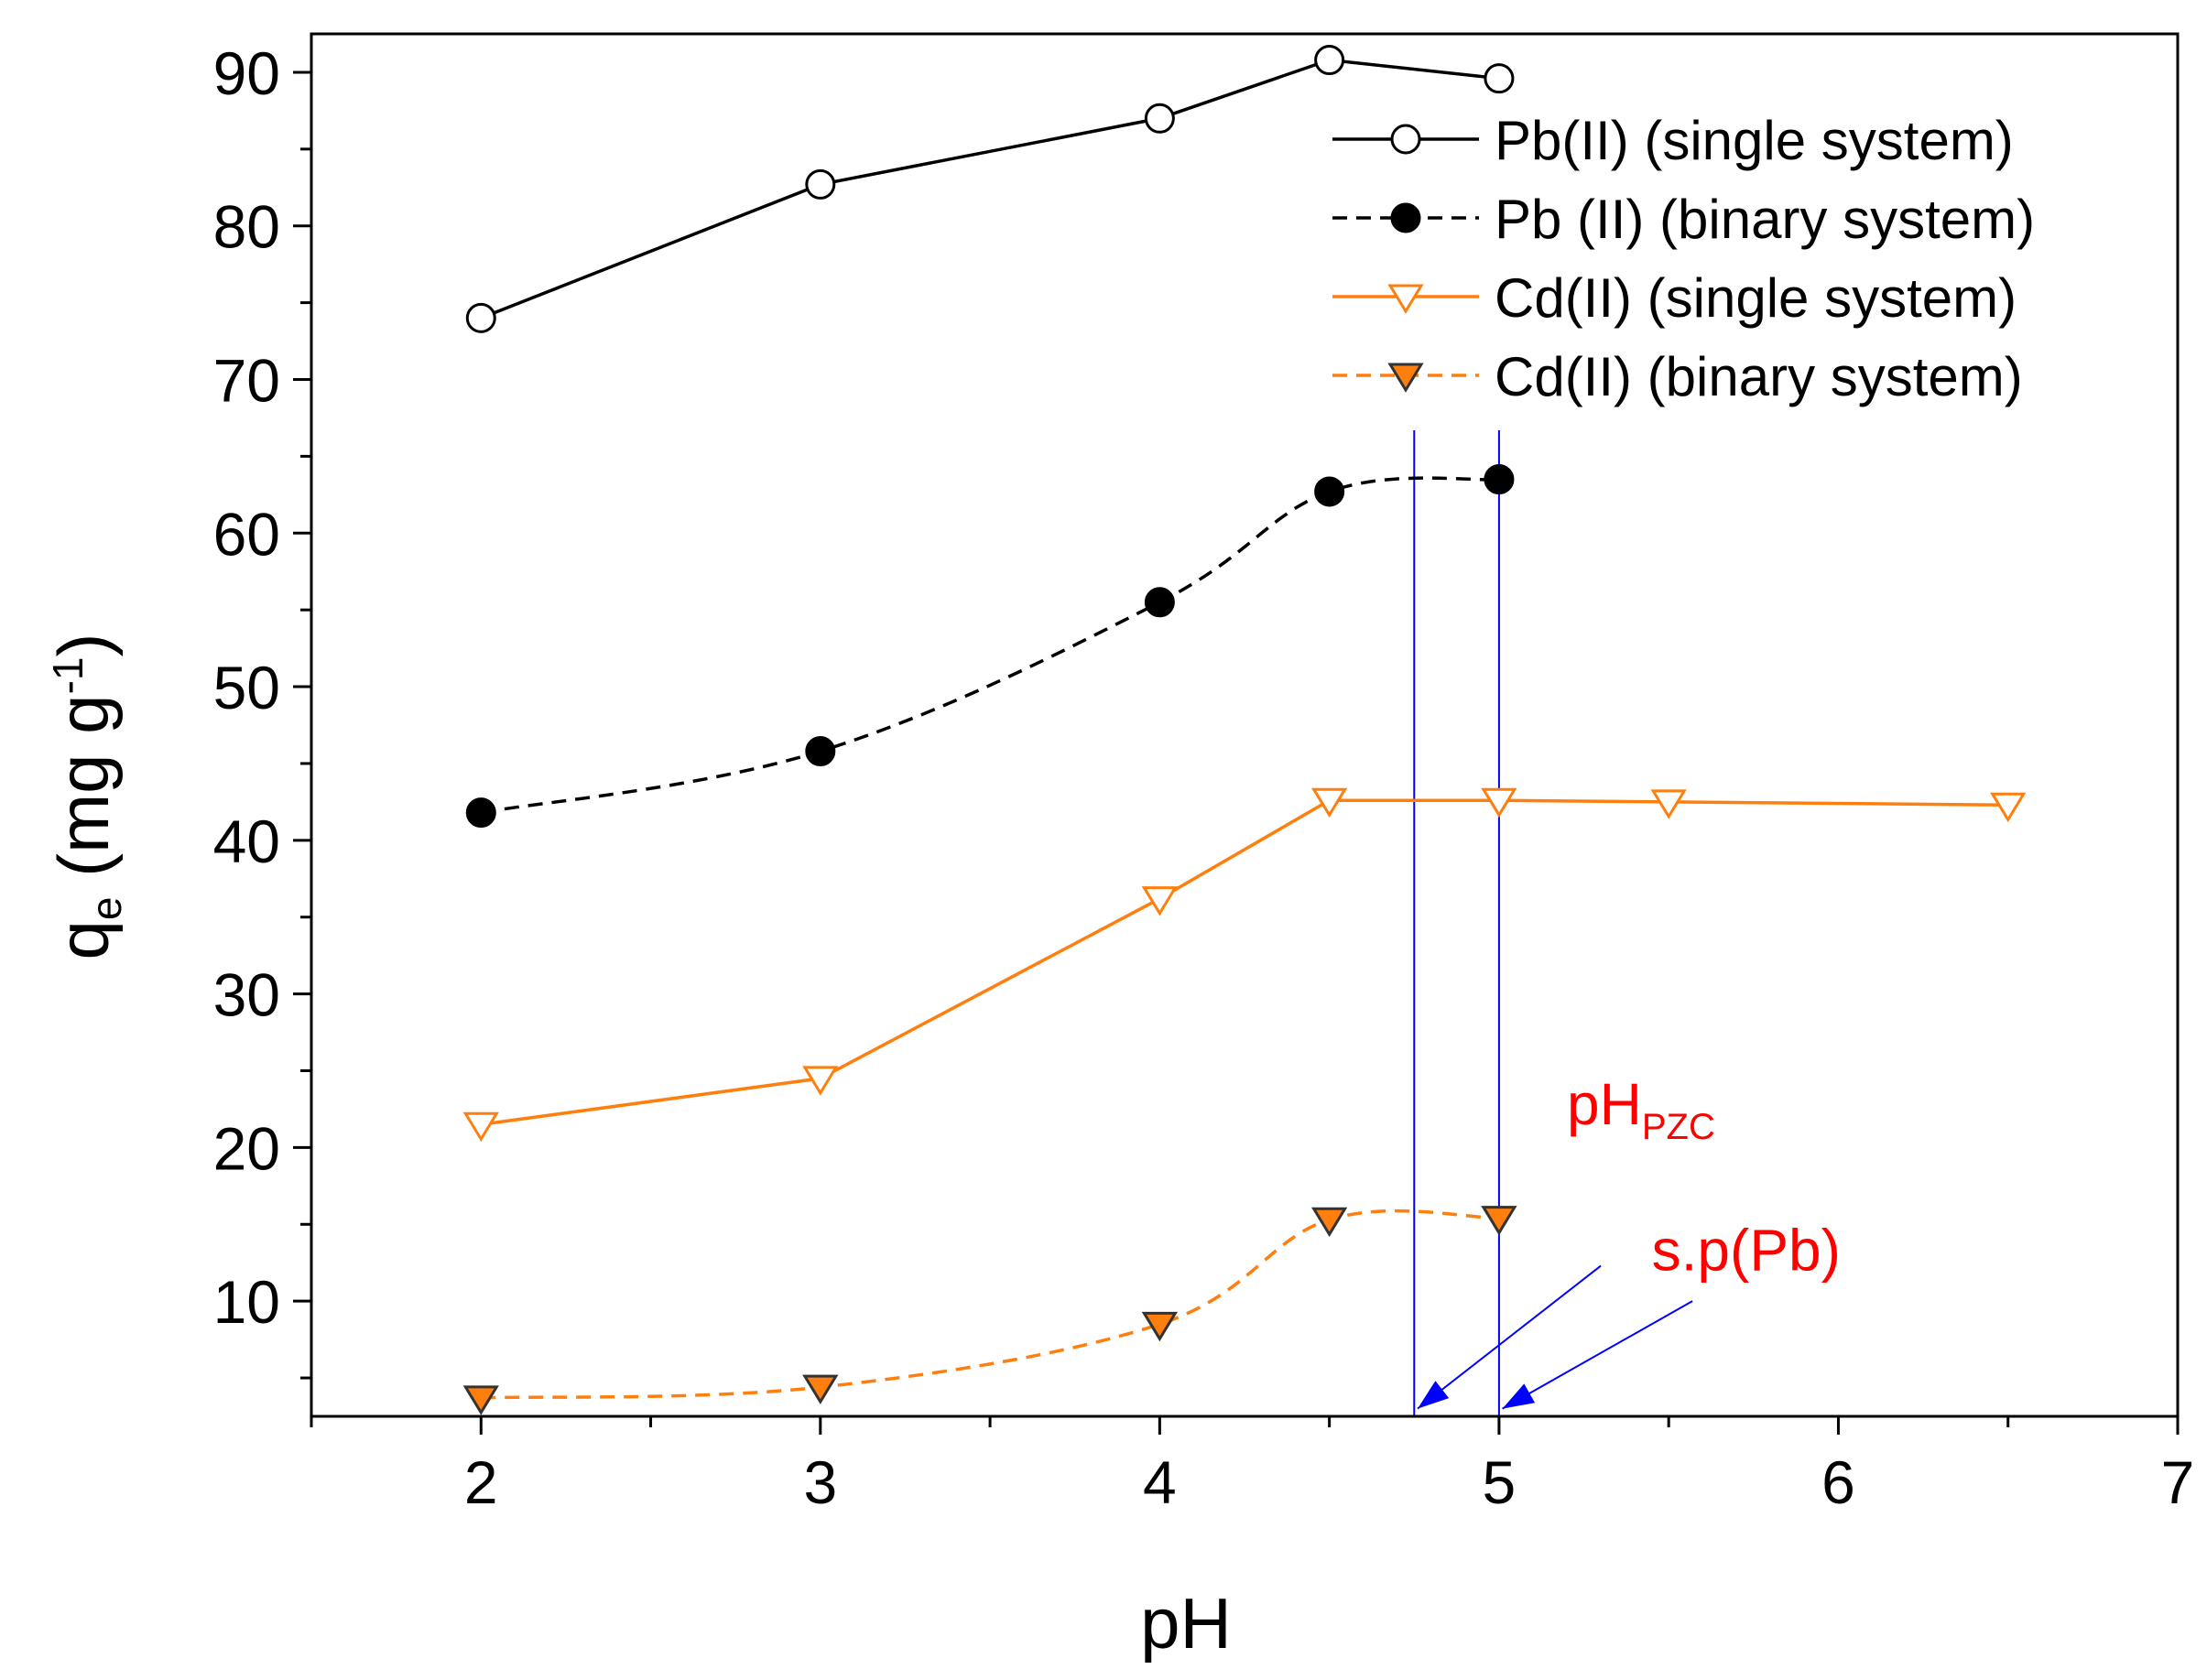 The width and height of the screenshot is (2207, 1680). I want to click on y-tick-label: 80, so click(246, 227).